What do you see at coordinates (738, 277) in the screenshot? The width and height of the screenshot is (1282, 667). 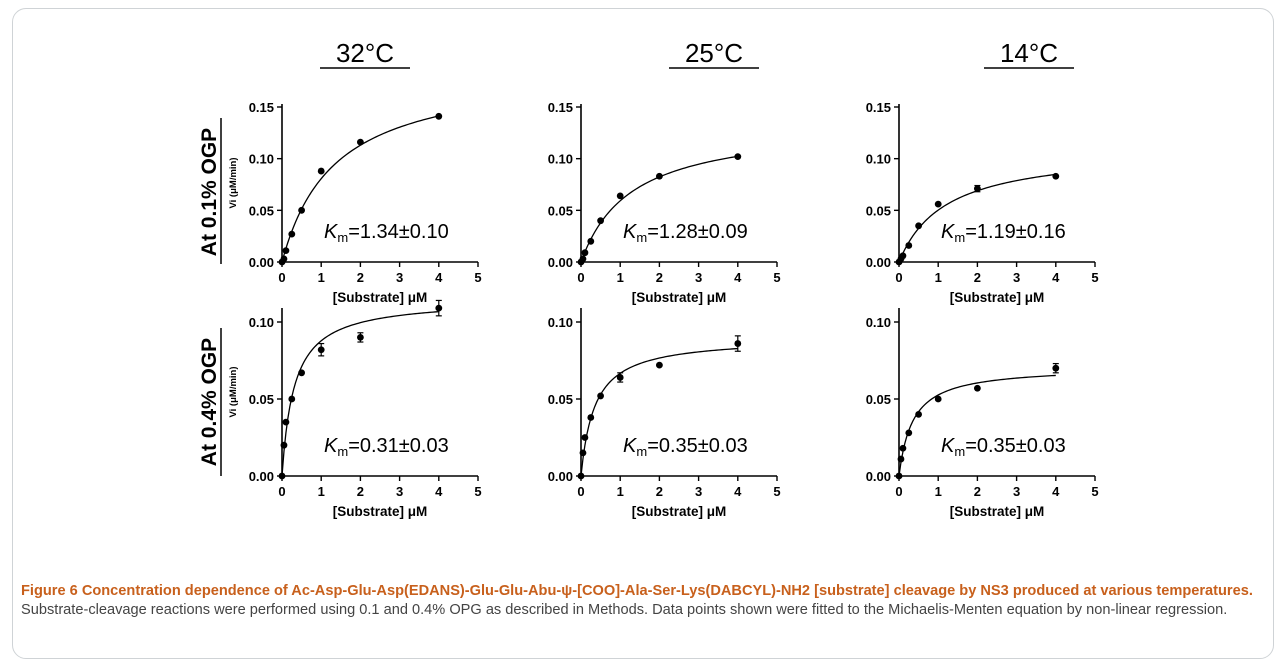 I see `panel-1-x-tick-label: 4` at bounding box center [738, 277].